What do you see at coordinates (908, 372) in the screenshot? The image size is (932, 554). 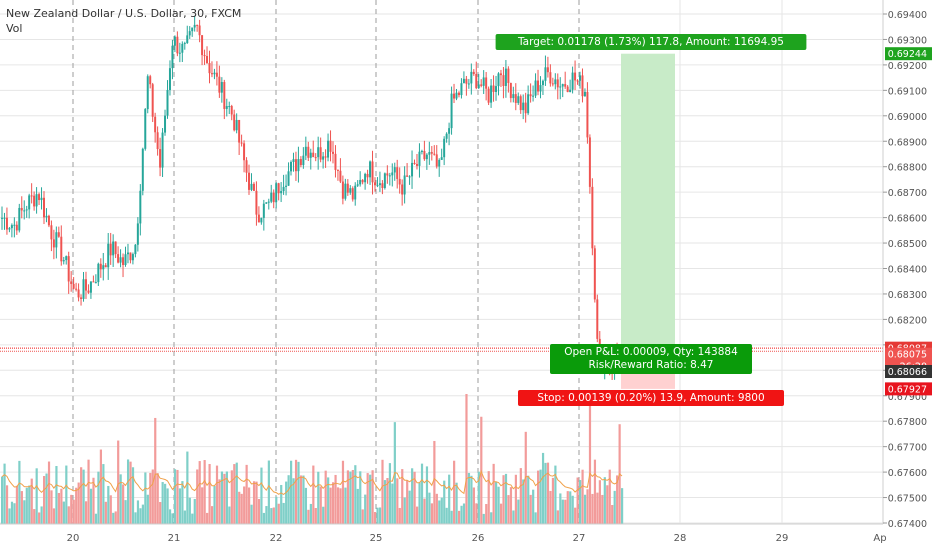 I see `price-badge` at bounding box center [908, 372].